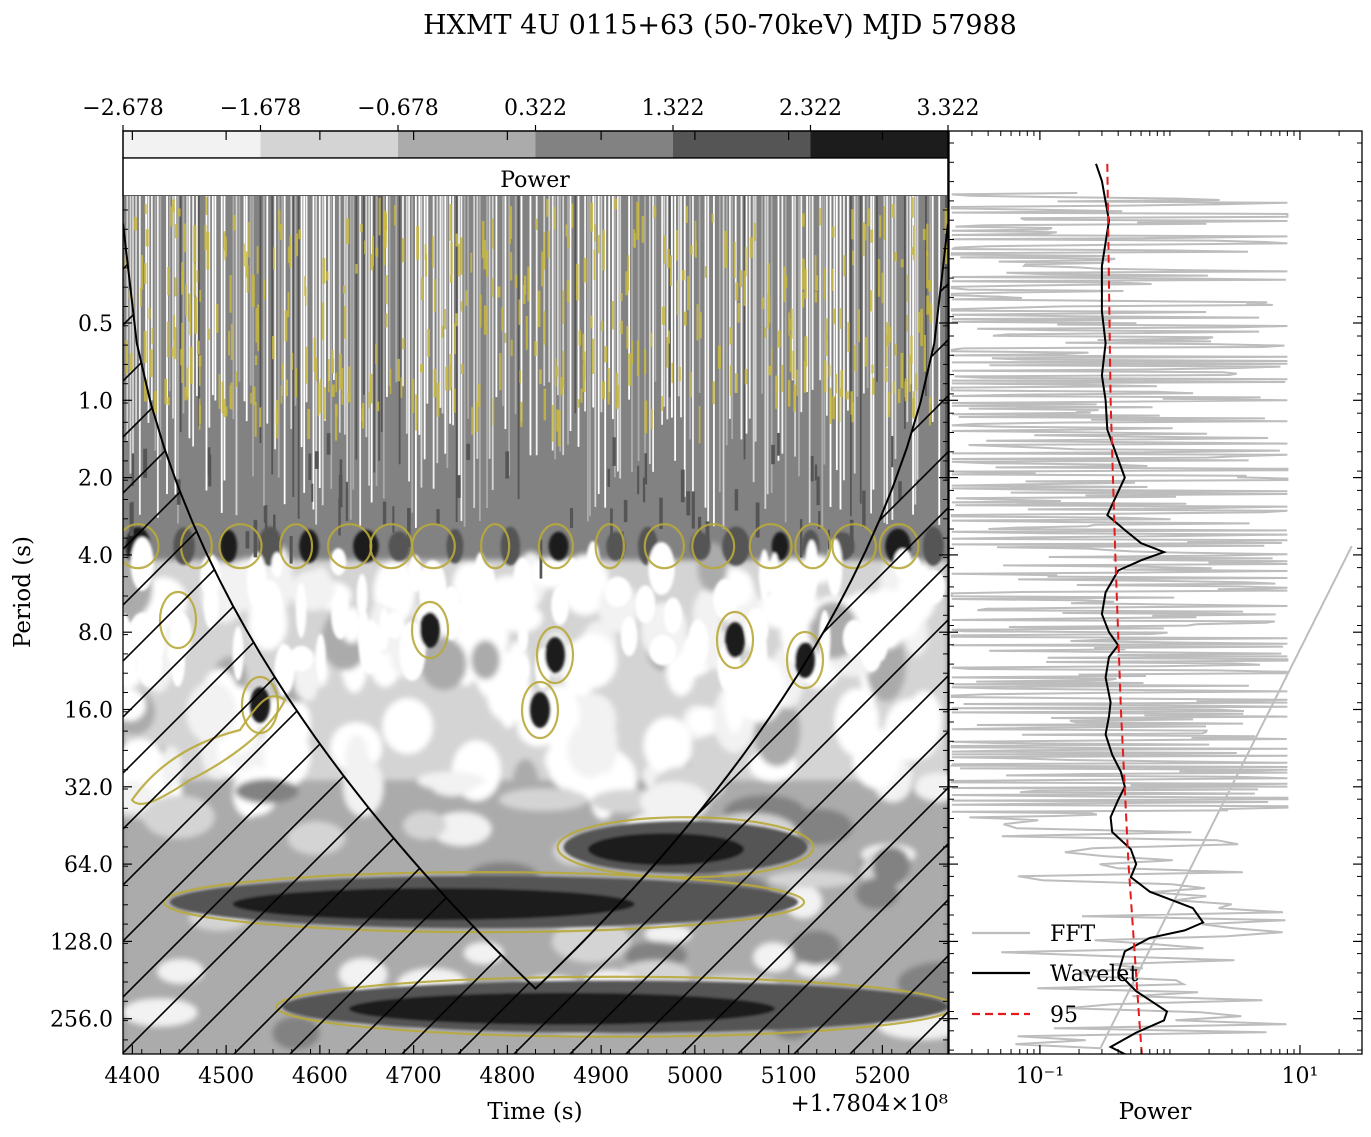 The width and height of the screenshot is (1371, 1137). I want to click on colorbar-tick-label: 1.322, so click(673, 108).